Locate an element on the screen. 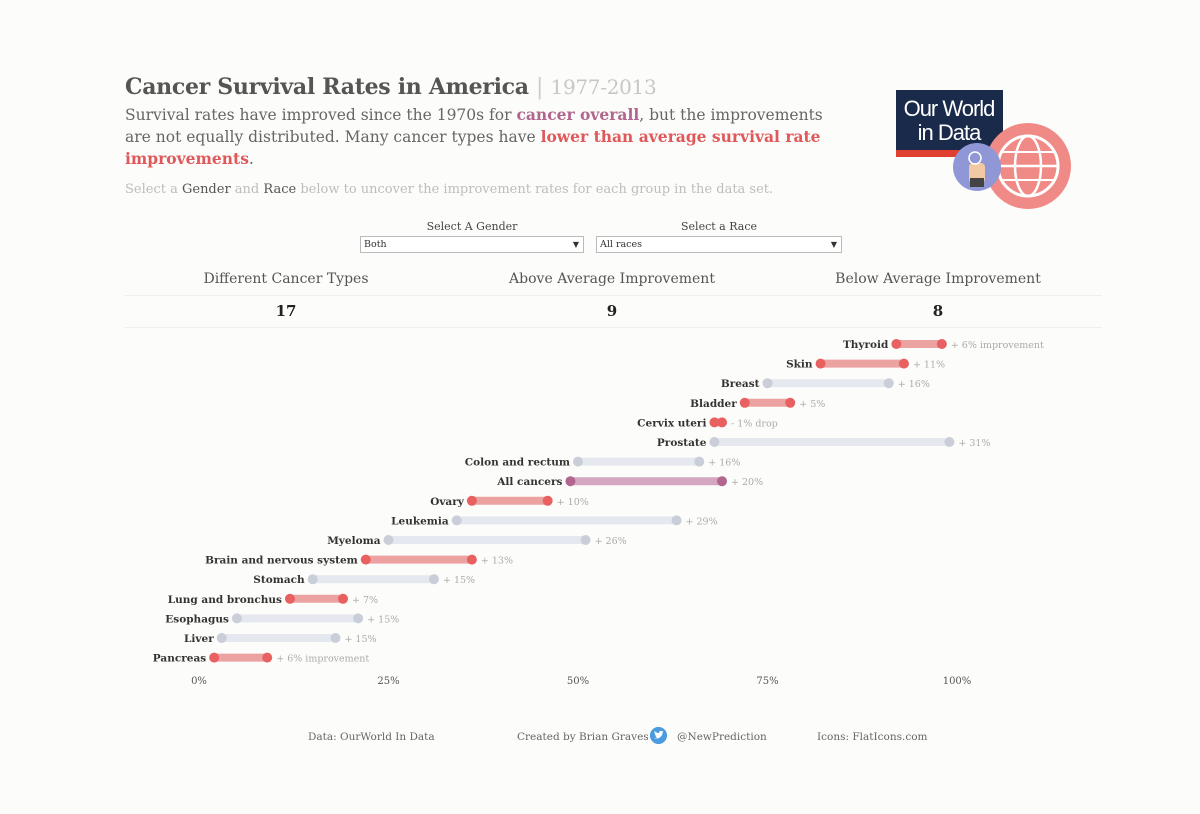 This screenshot has width=1200, height=814. change-label: + 13% is located at coordinates (497, 561).